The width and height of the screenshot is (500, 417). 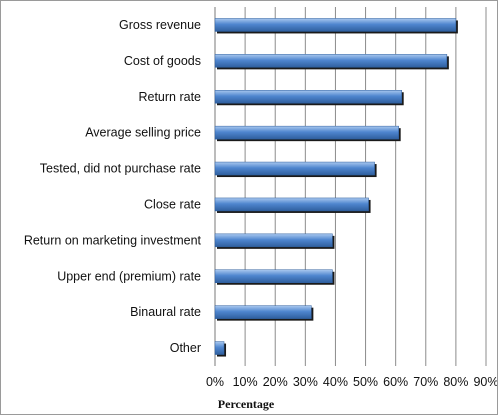 What do you see at coordinates (335, 382) in the screenshot?
I see `x-tick-label: 40%` at bounding box center [335, 382].